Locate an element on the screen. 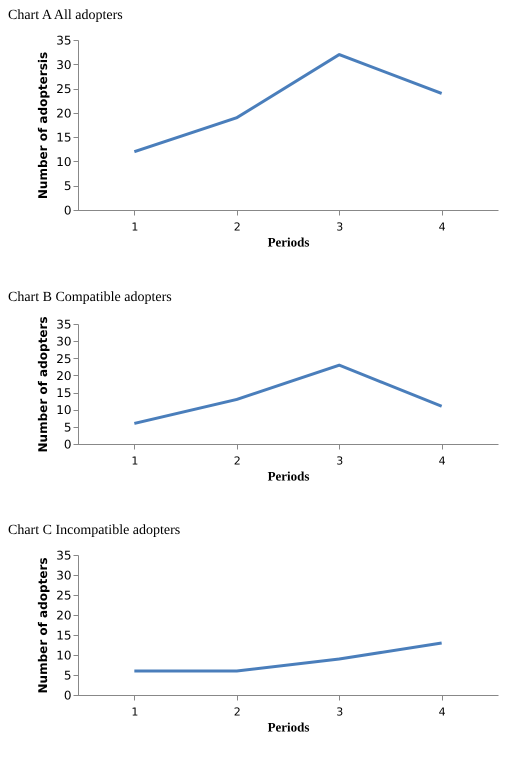 The image size is (505, 784). chart-title: Chart C Incompatible adopters is located at coordinates (94, 530).